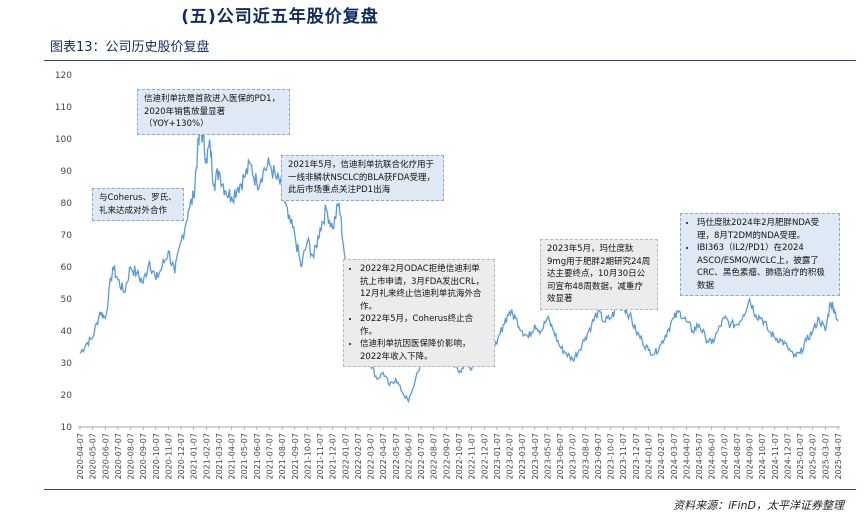  Describe the element at coordinates (450, 489) in the screenshot. I see `bottom-rule` at that location.